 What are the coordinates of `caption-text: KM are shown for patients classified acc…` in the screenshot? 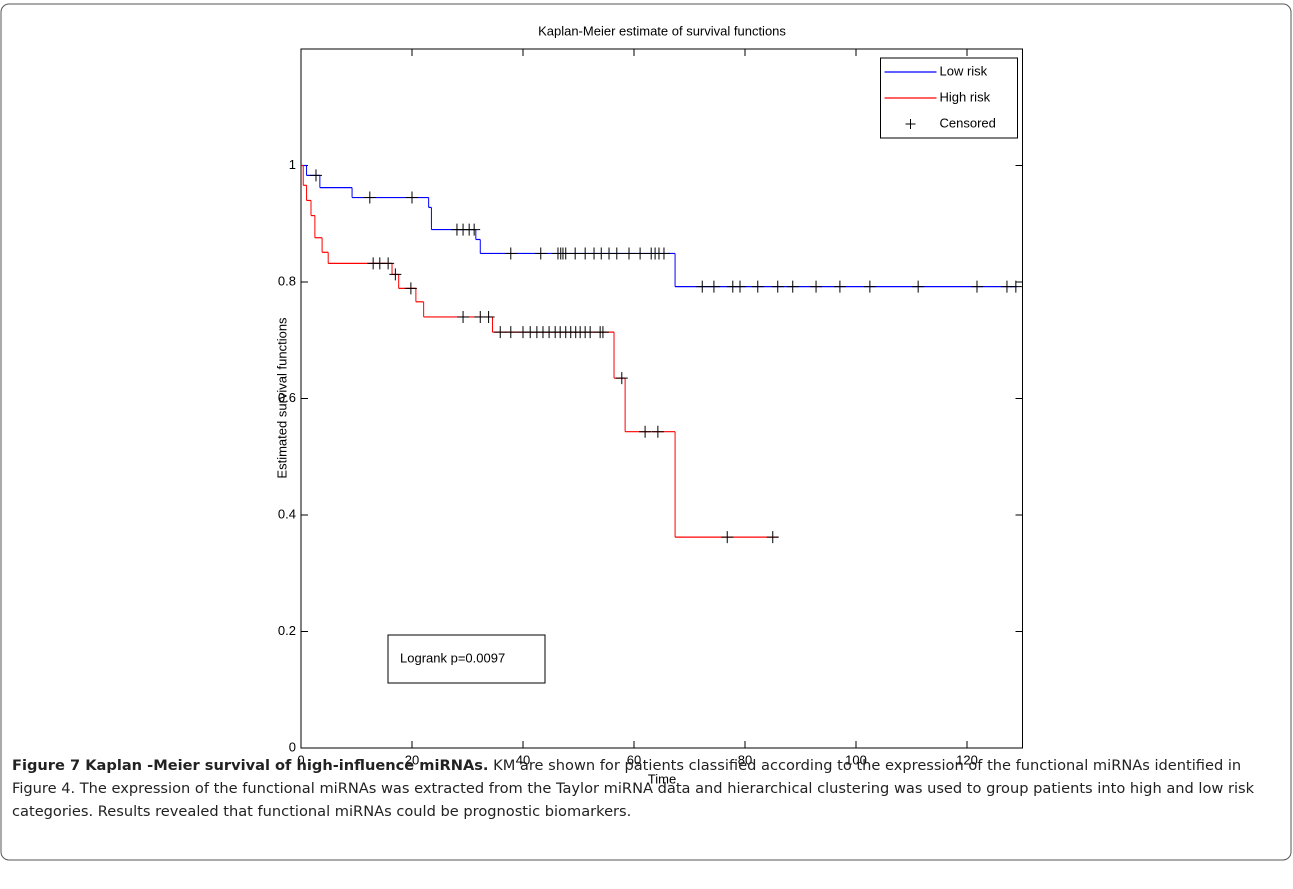 It's located at (633, 788).